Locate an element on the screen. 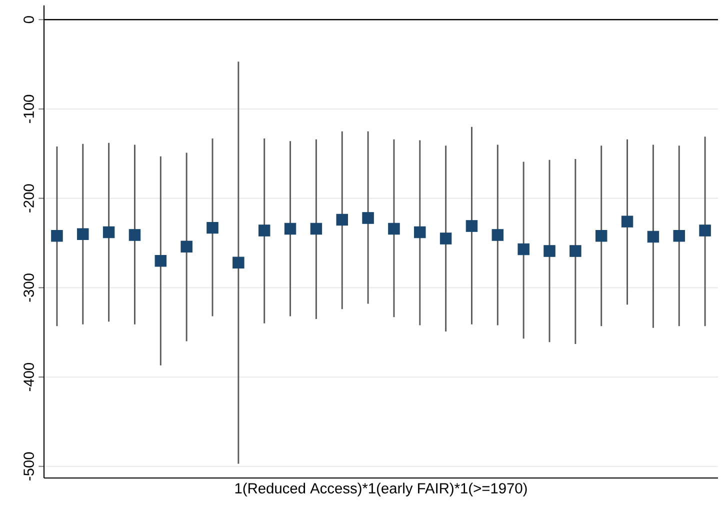 The image size is (722, 512). y-tick-label: 0 is located at coordinates (29, 20).